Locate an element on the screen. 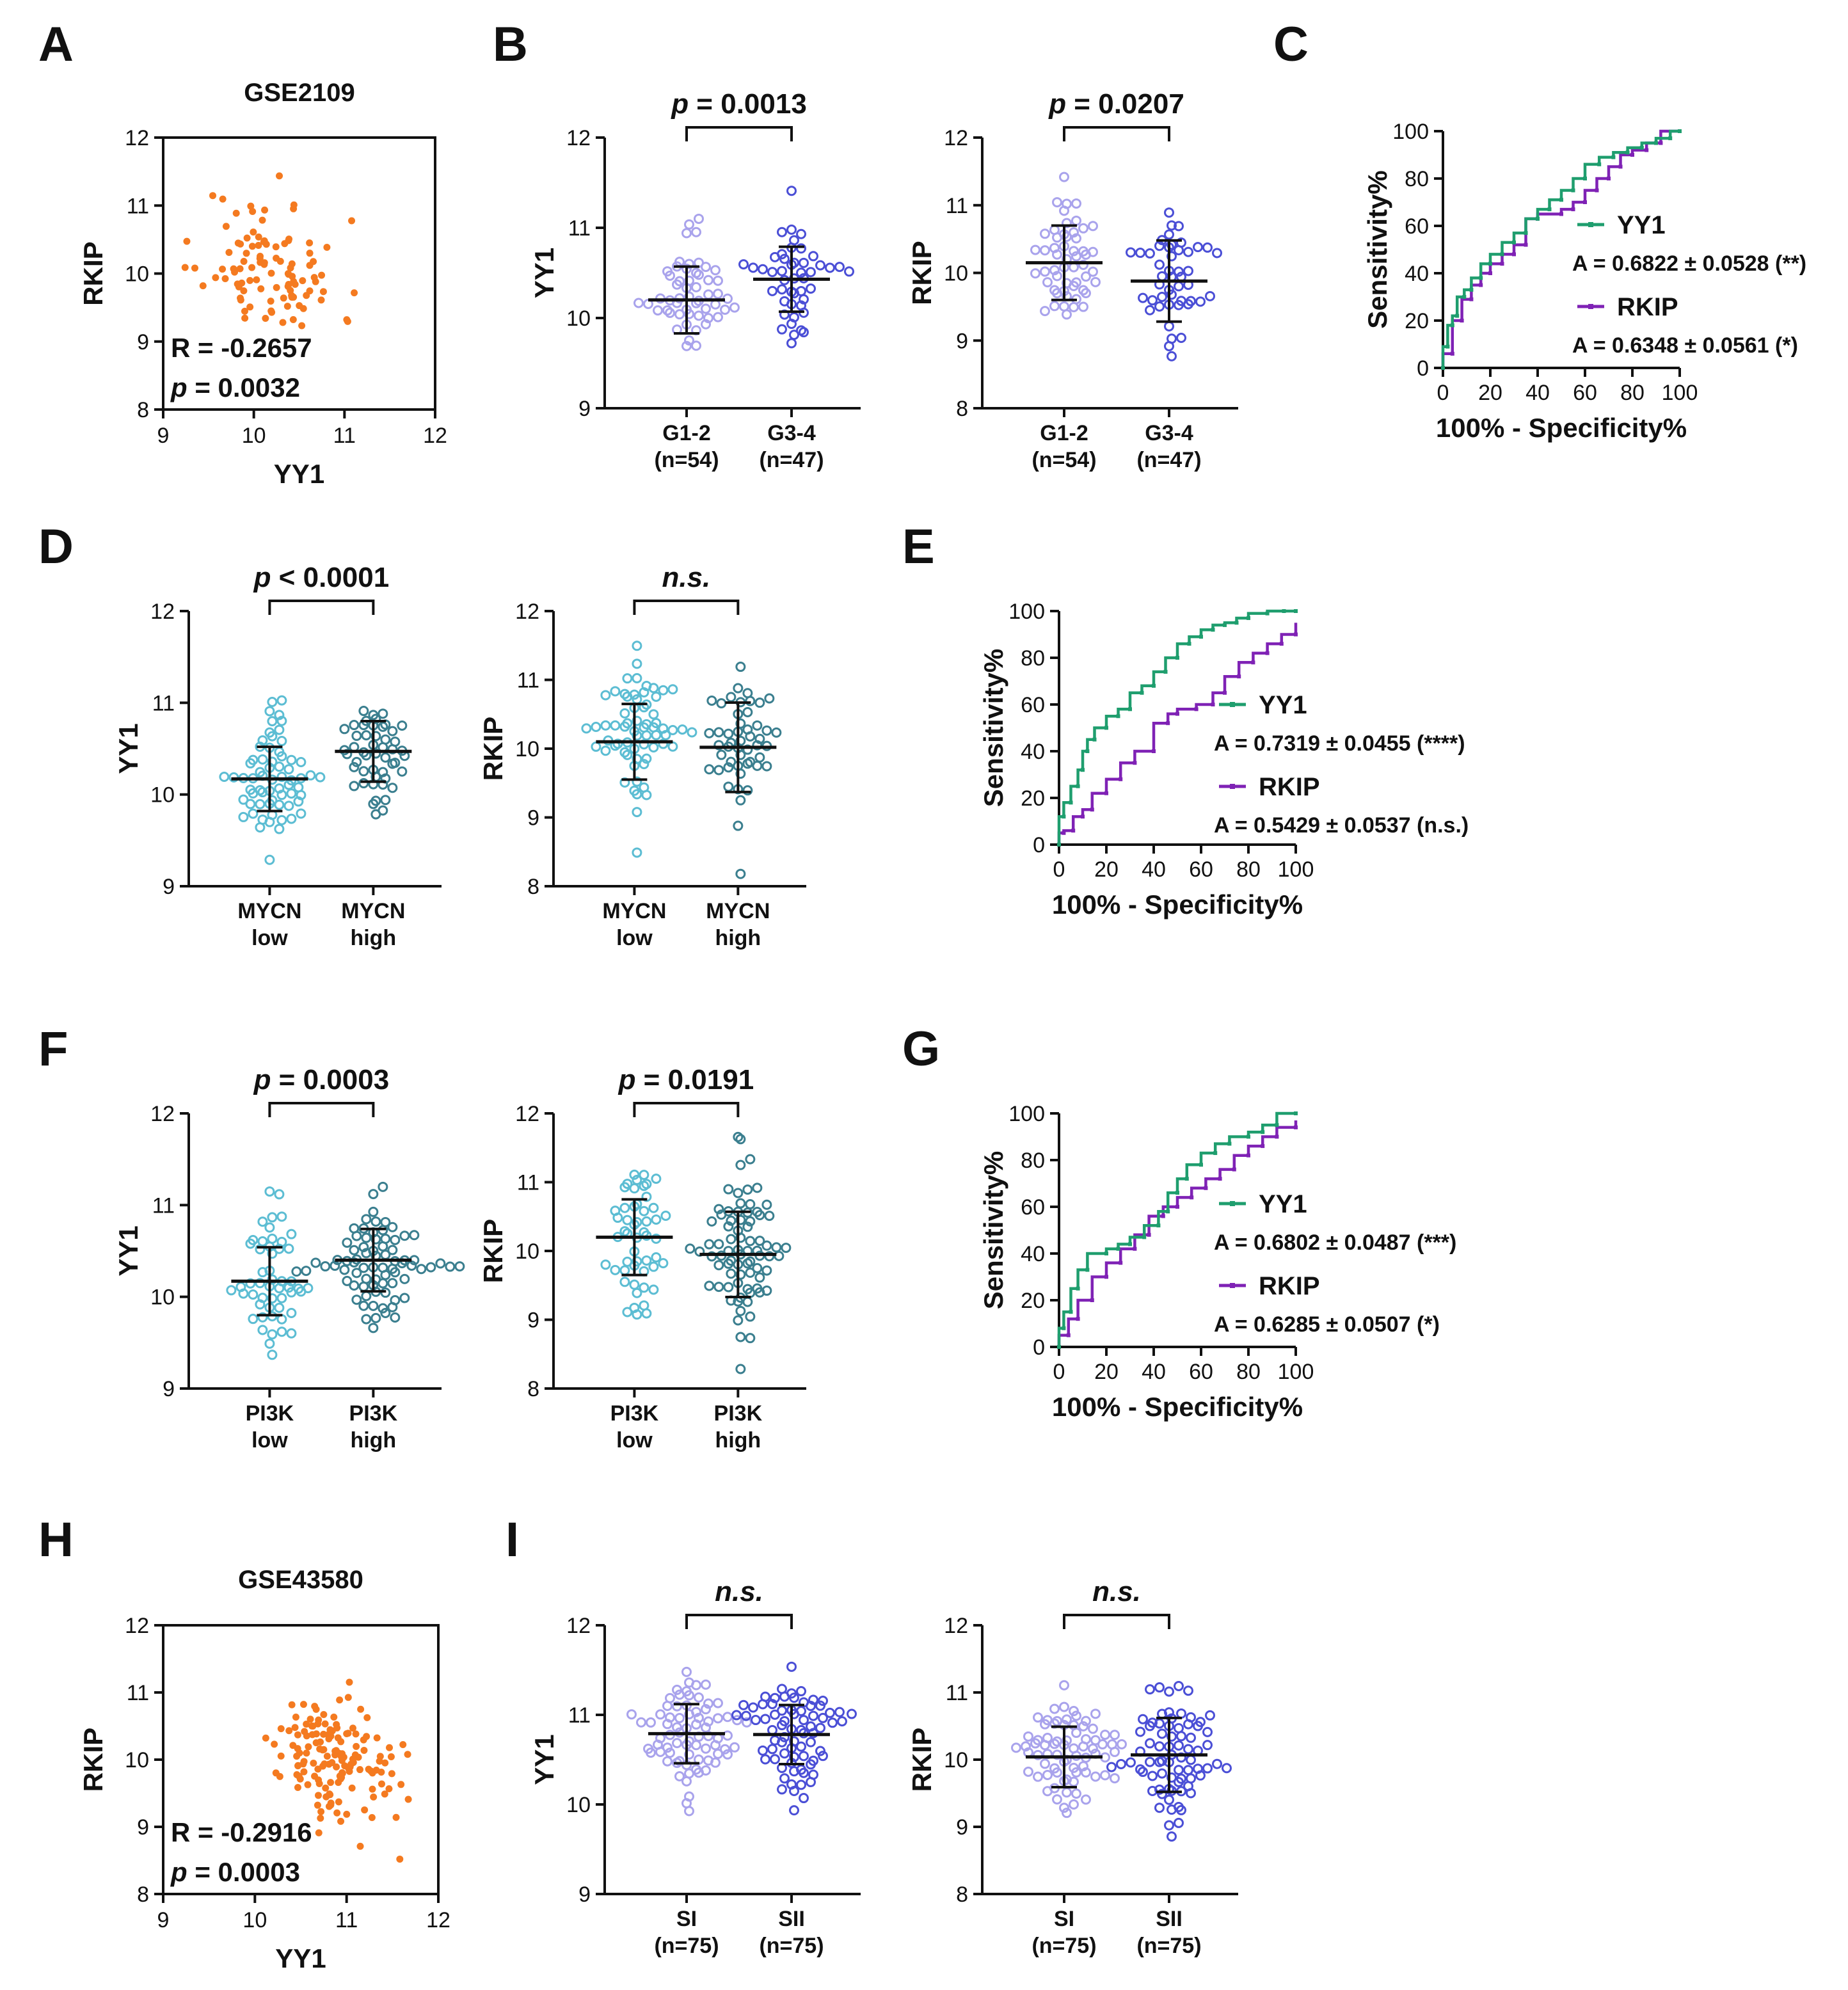 This screenshot has height=1990, width=1848. p-value-label: p = 0.0207 is located at coordinates (1116, 104).